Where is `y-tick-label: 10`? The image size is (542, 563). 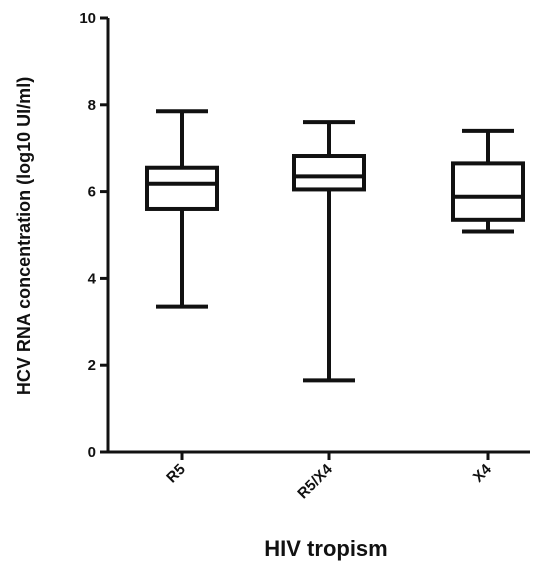 y-tick-label: 10 is located at coordinates (87, 18).